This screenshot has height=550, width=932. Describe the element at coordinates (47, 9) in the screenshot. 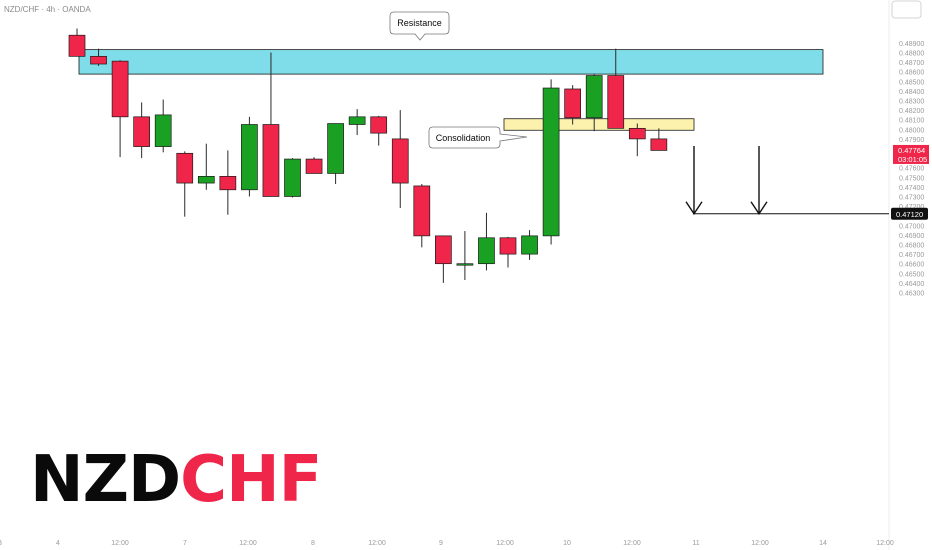

I see `symbol-label: NZD/CHF · 4h · OANDA` at that location.